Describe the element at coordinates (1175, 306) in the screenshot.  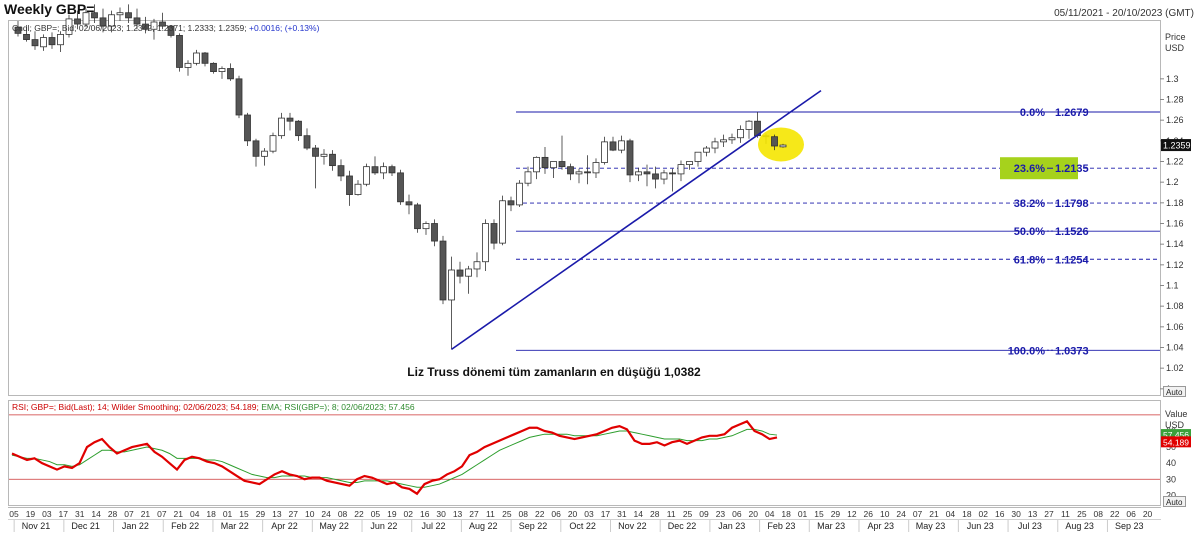
I see `price-tick-label: 1.08` at that location.